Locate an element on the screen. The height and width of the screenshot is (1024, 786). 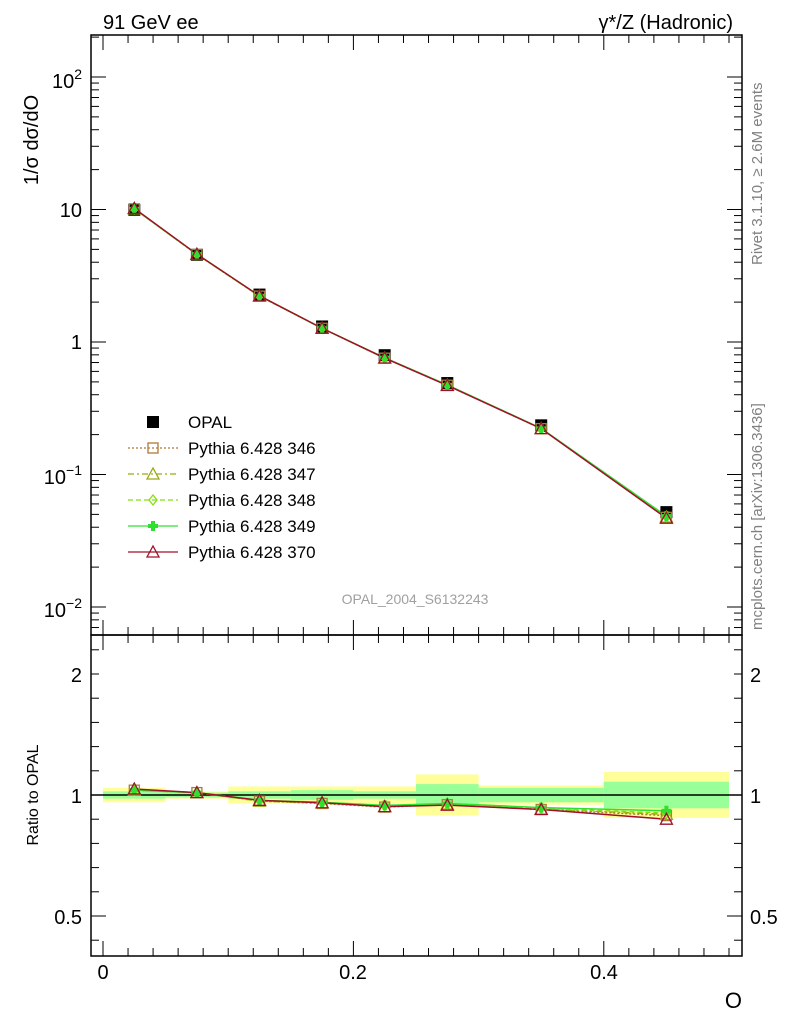
y-tick-label-1e-2: 10⁻² is located at coordinates (63, 608).